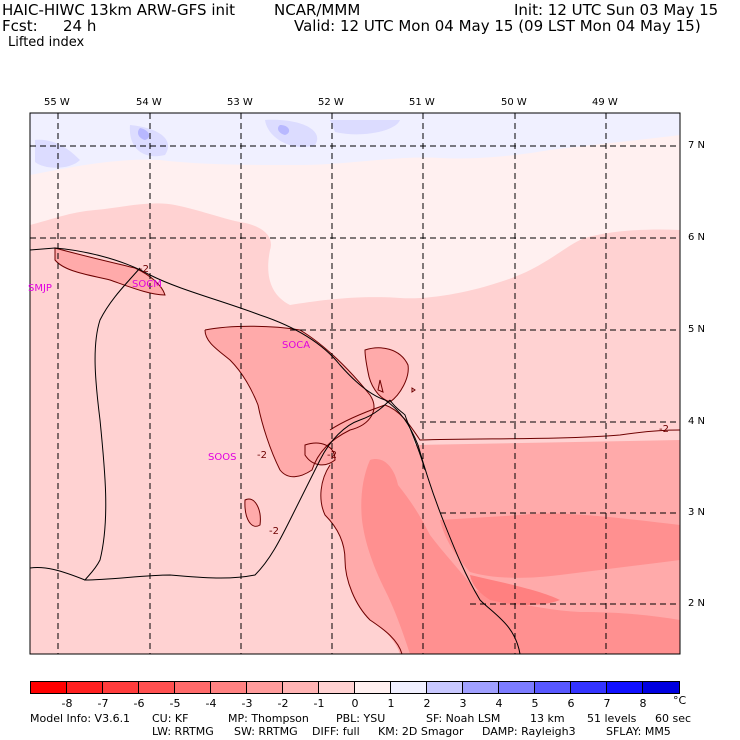  I want to click on fill-pos2, so click(217, 143).